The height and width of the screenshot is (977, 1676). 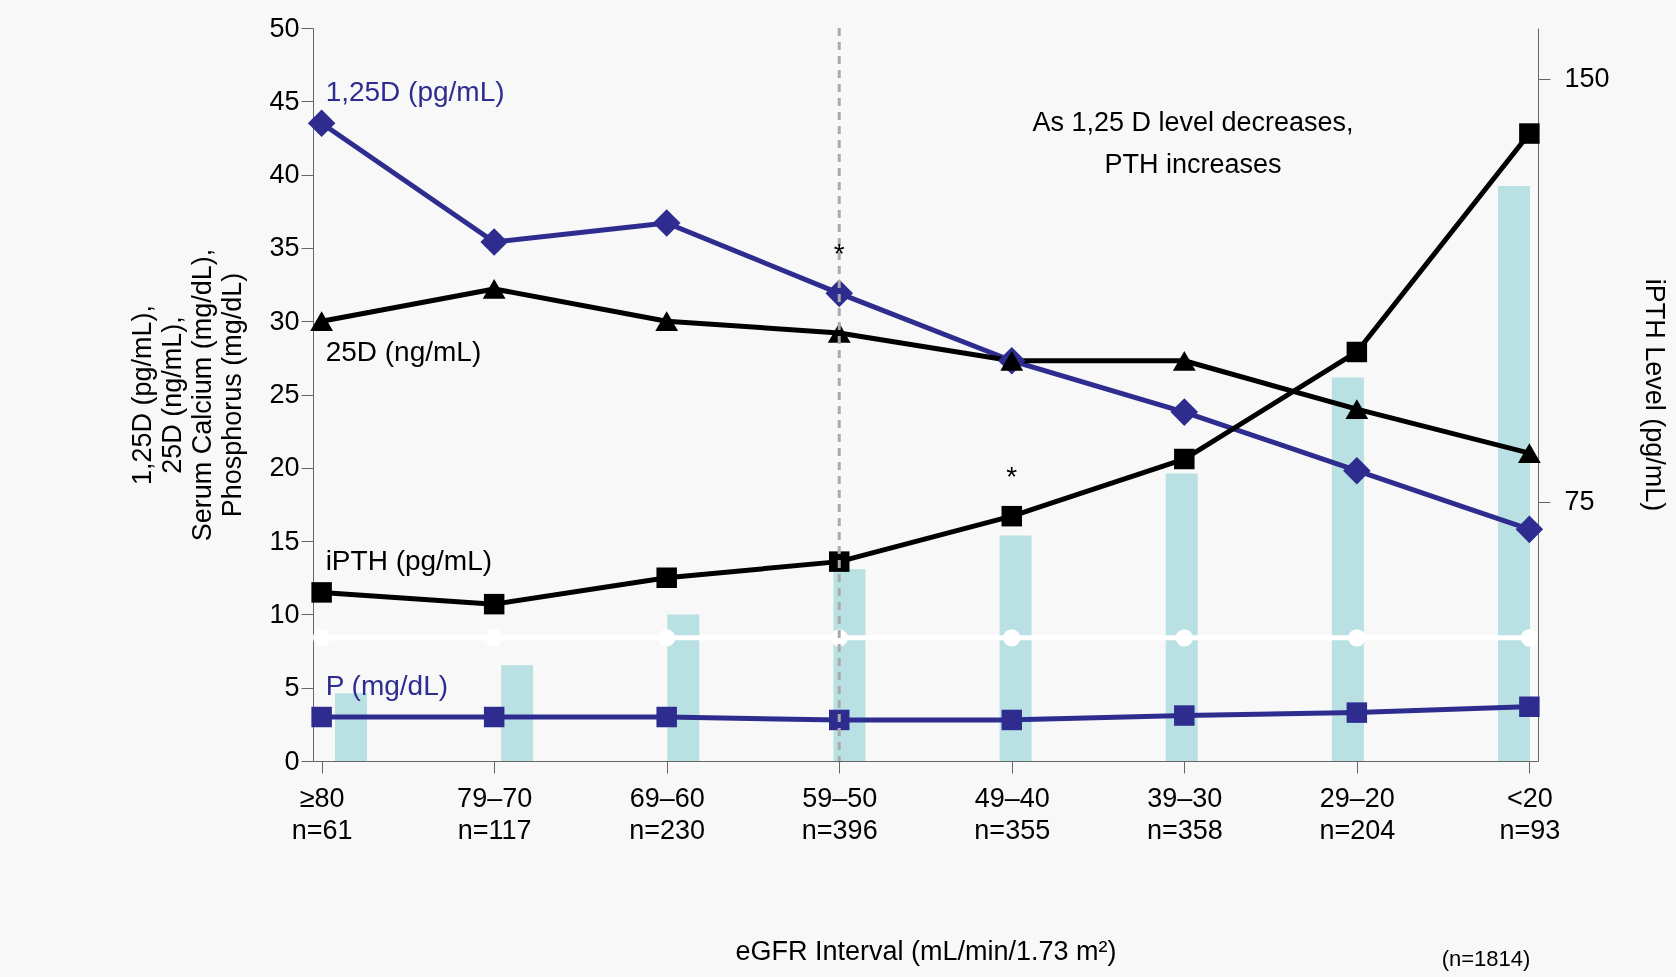 What do you see at coordinates (387, 686) in the screenshot?
I see `series-label: P (mg/dL)` at bounding box center [387, 686].